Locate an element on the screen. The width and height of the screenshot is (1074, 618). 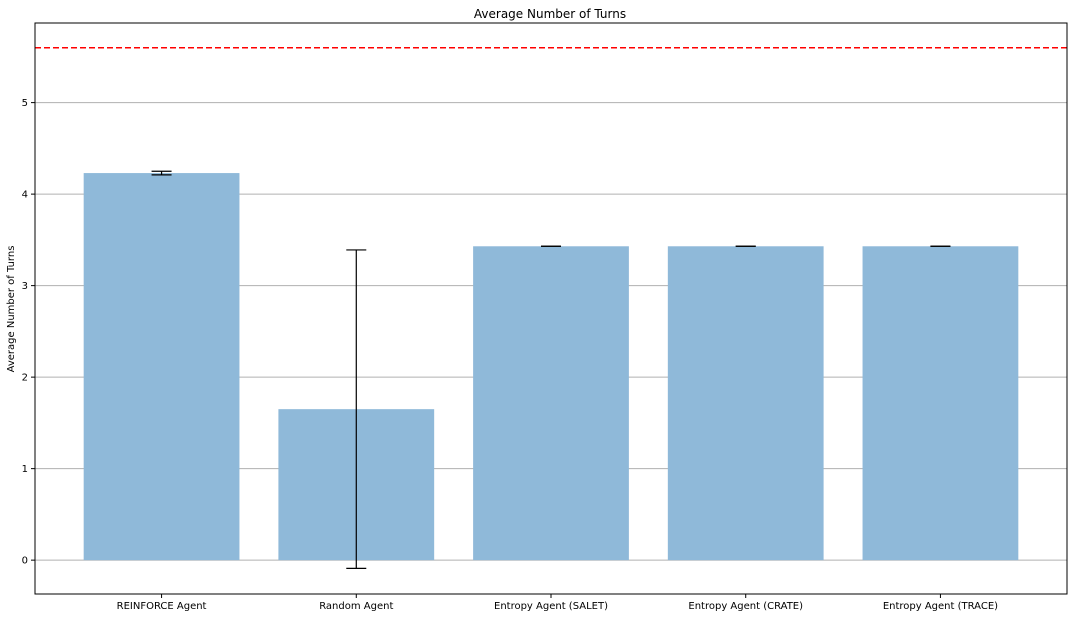
x-tick-label: Entropy Agent (CRATE) is located at coordinates (745, 606).